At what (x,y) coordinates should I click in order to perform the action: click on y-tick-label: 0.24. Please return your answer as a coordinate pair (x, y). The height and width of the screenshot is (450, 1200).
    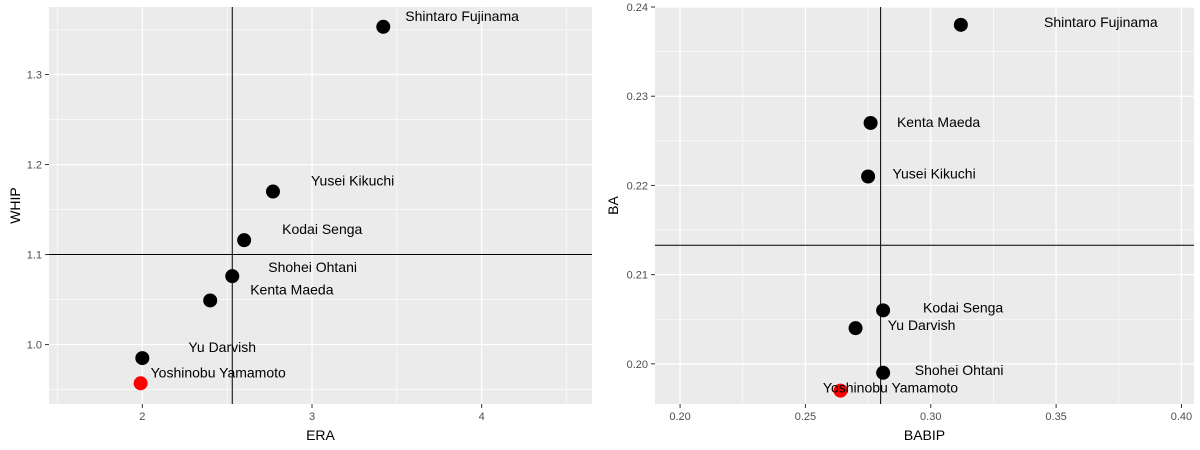
    Looking at the image, I should click on (637, 8).